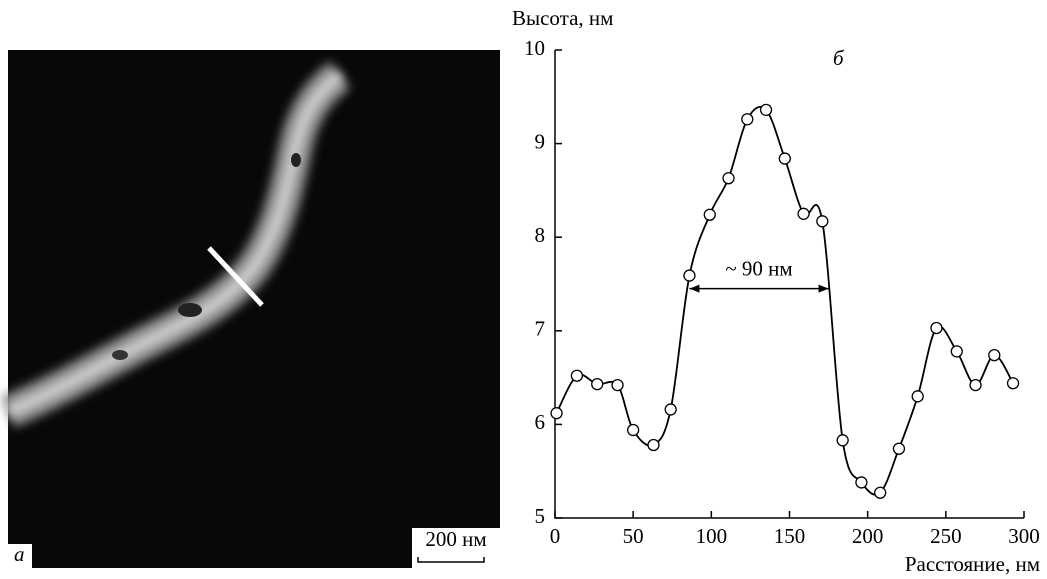  What do you see at coordinates (555, 536) in the screenshot?
I see `x-tick-label: 0` at bounding box center [555, 536].